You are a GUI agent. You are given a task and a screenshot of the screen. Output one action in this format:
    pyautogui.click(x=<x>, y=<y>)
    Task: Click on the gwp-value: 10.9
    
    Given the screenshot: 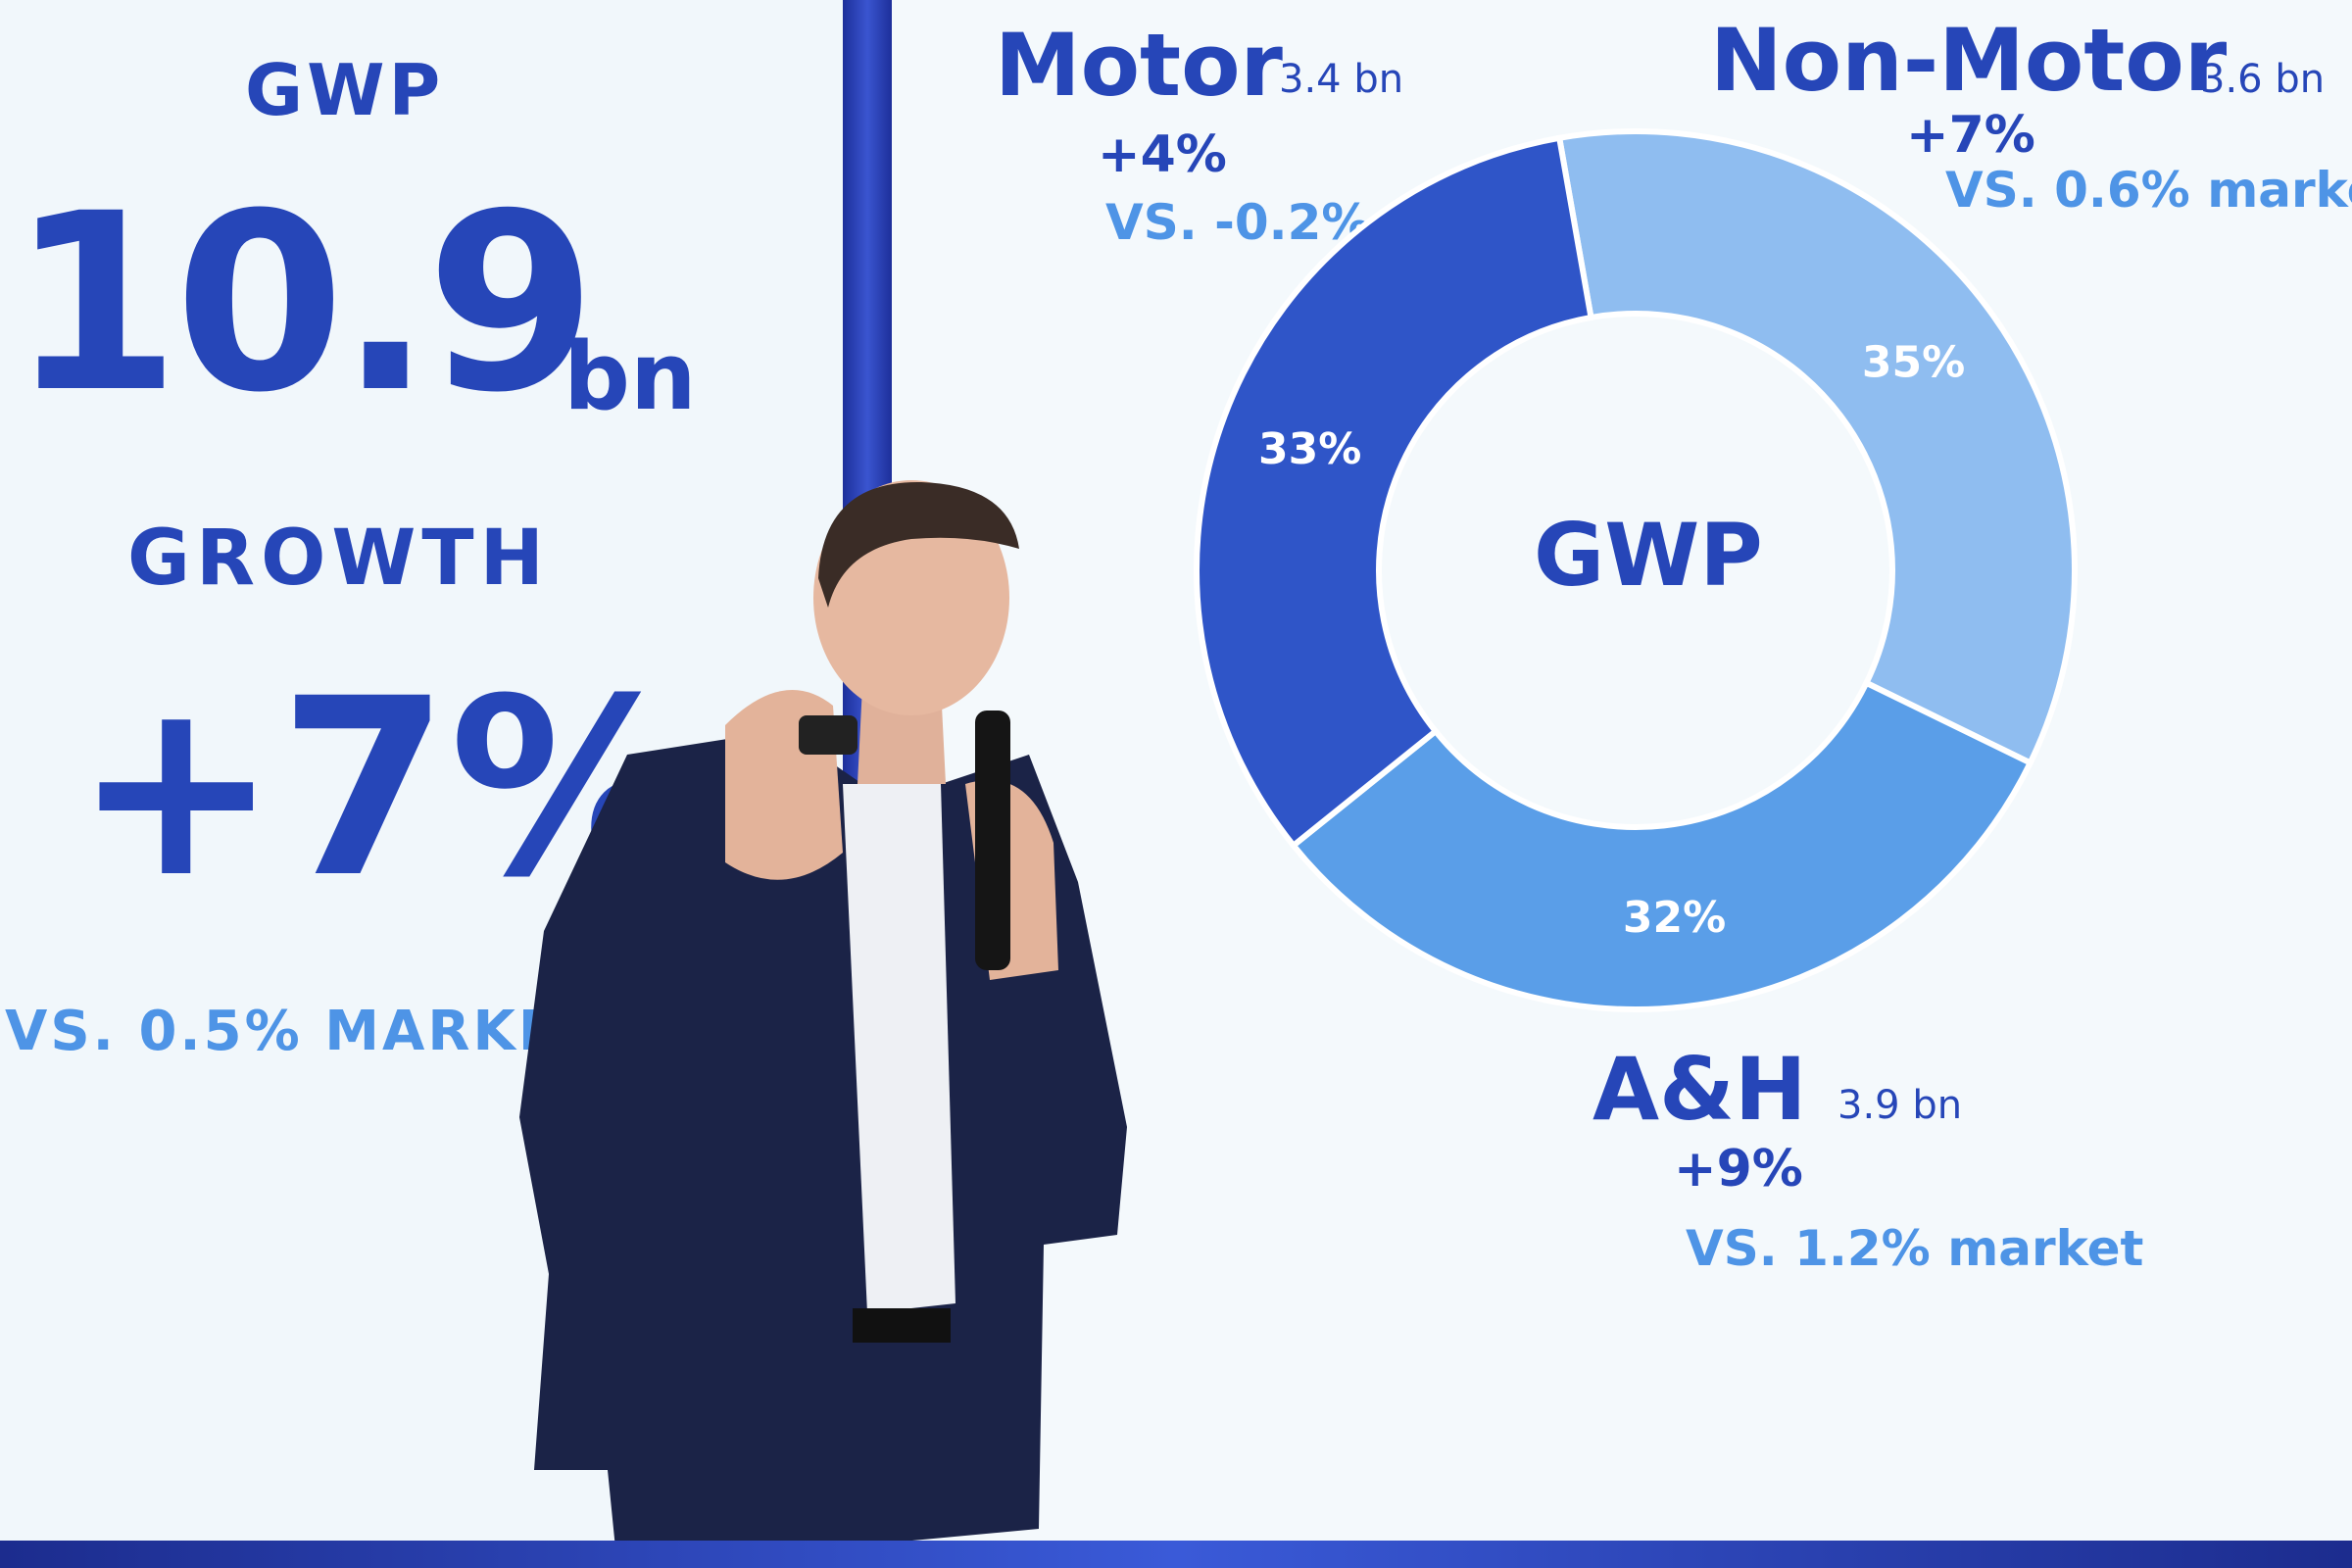 What is the action you would take?
    pyautogui.click(x=303, y=303)
    